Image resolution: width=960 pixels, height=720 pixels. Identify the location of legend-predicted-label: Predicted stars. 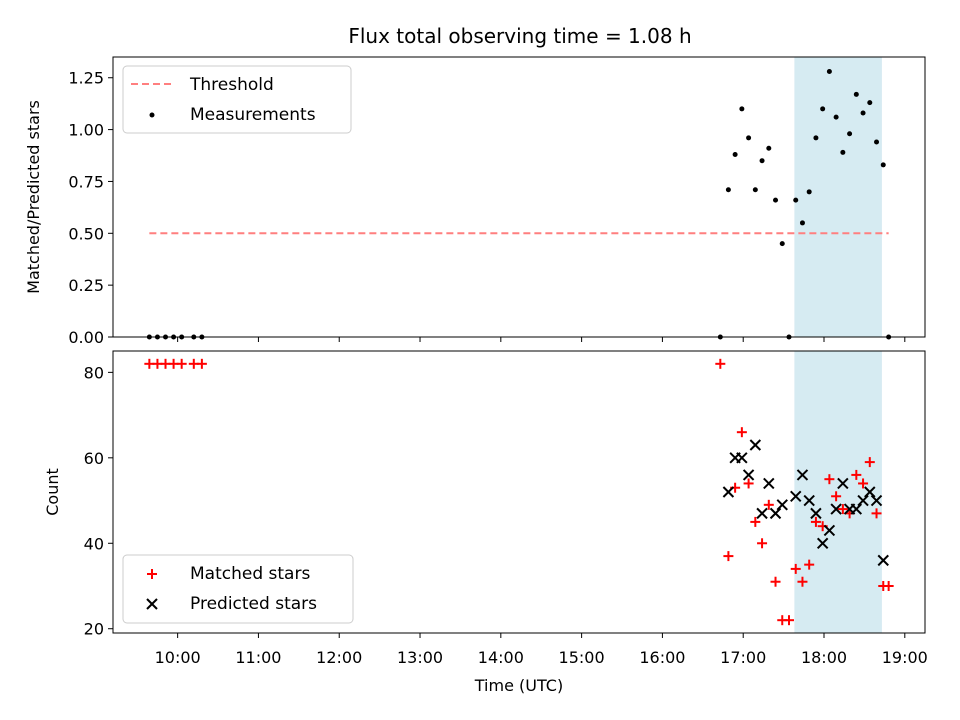
(253, 604).